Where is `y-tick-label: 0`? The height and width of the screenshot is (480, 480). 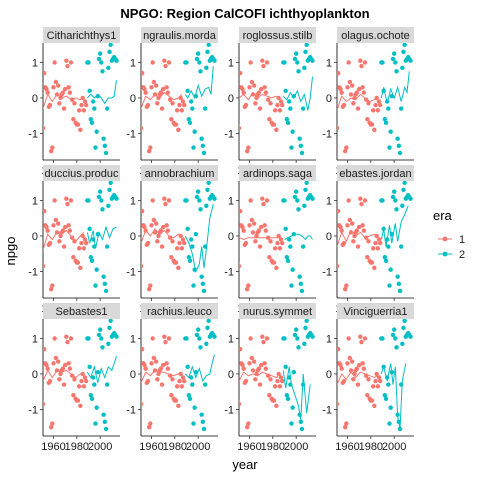 y-tick-label: 0 is located at coordinates (231, 375).